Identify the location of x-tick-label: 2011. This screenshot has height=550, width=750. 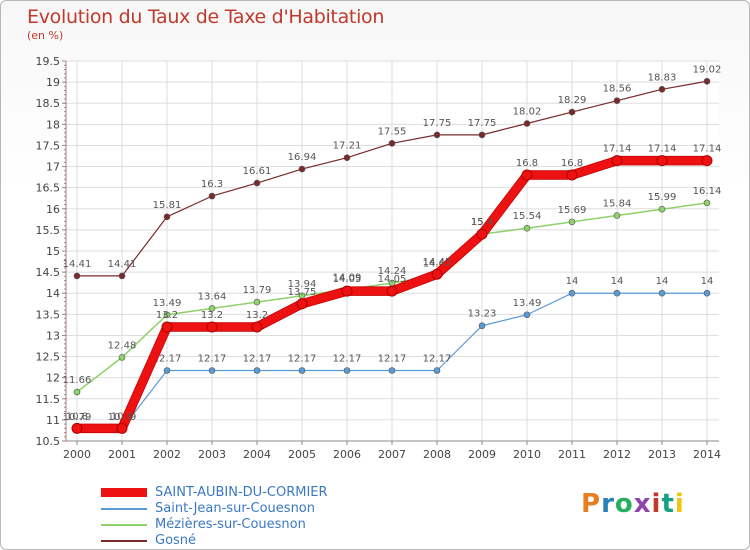
(572, 454).